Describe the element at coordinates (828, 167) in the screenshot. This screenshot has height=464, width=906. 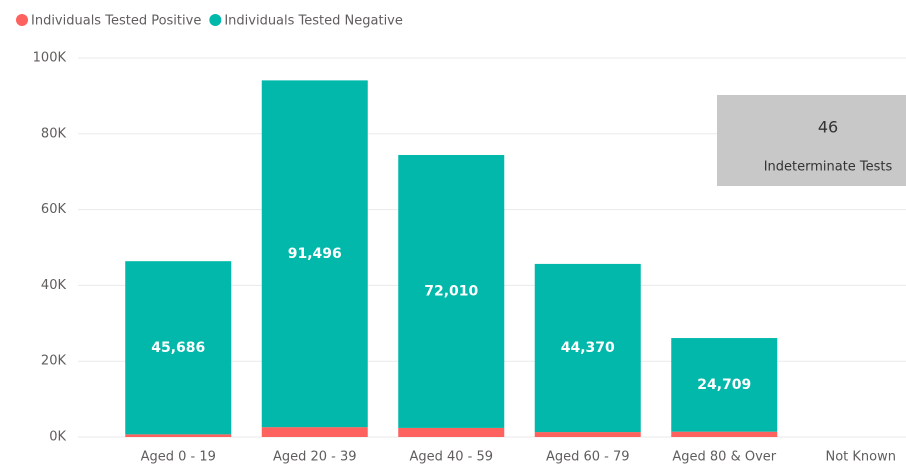
I see `card-label: Indeterminate Tests` at that location.